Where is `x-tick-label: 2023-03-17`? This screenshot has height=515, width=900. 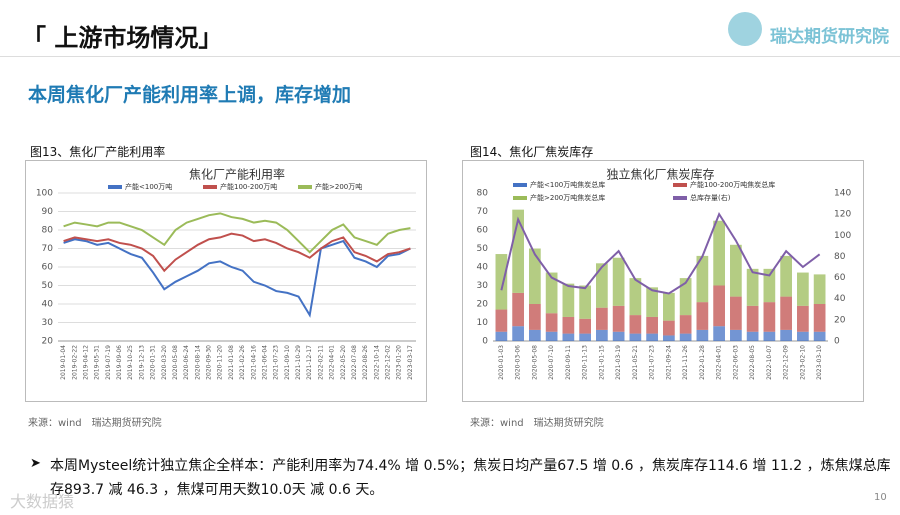 x-tick-label: 2023-03-17 is located at coordinates (410, 362).